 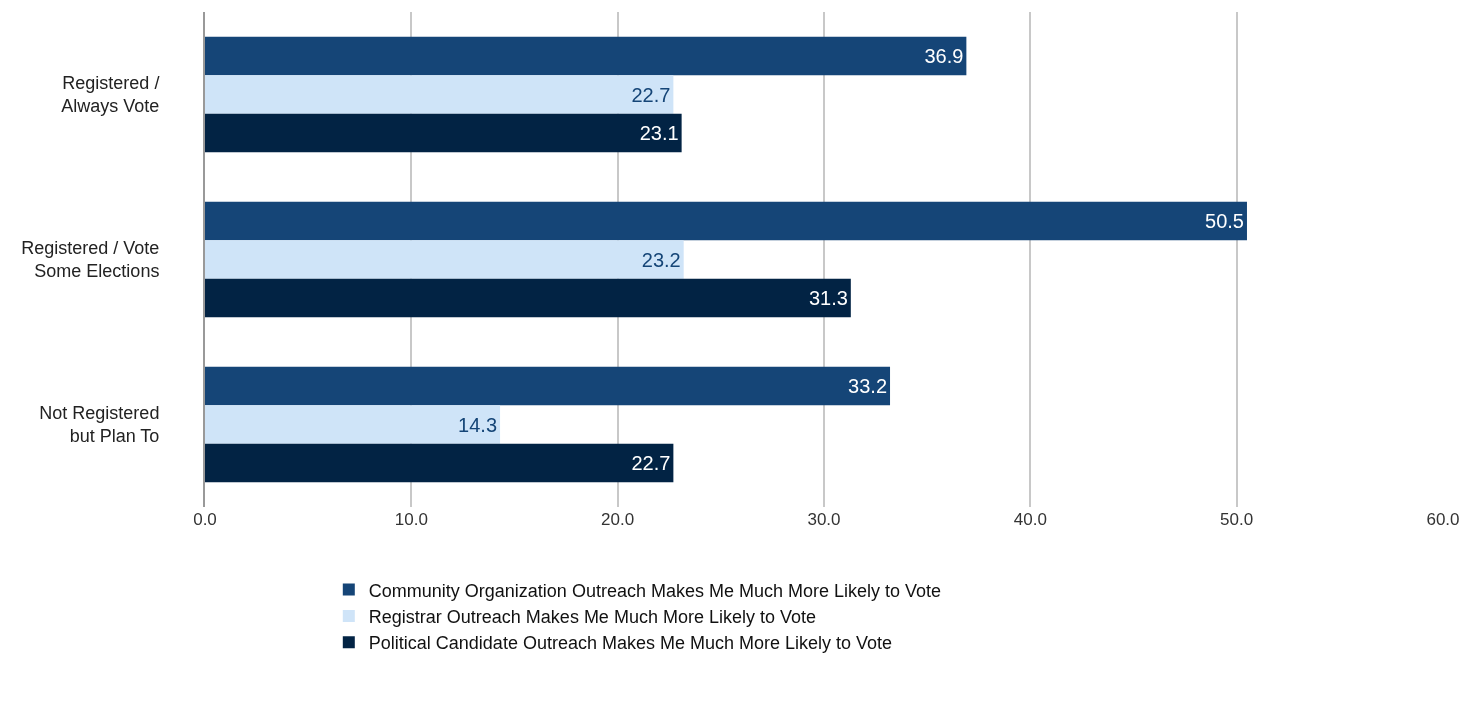 I want to click on data-label: 23.1, so click(x=659, y=133).